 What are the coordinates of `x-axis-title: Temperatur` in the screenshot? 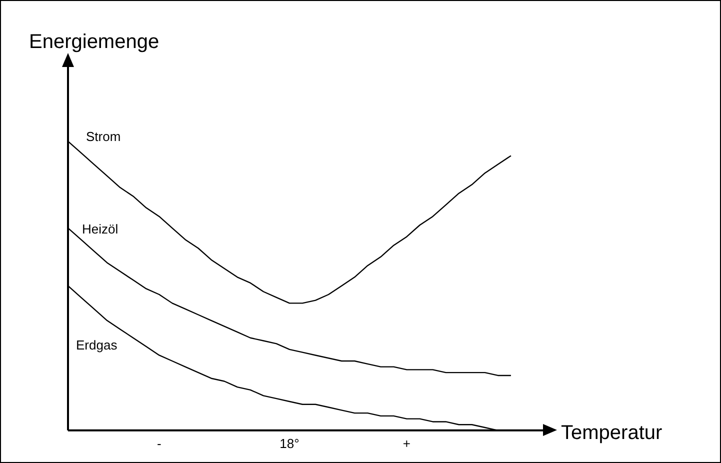 It's located at (611, 433).